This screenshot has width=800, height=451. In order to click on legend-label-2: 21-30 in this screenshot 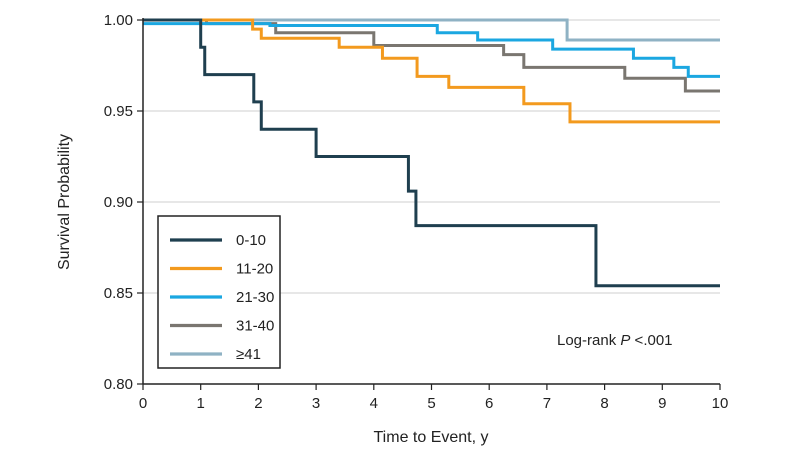, I will do `click(255, 297)`.